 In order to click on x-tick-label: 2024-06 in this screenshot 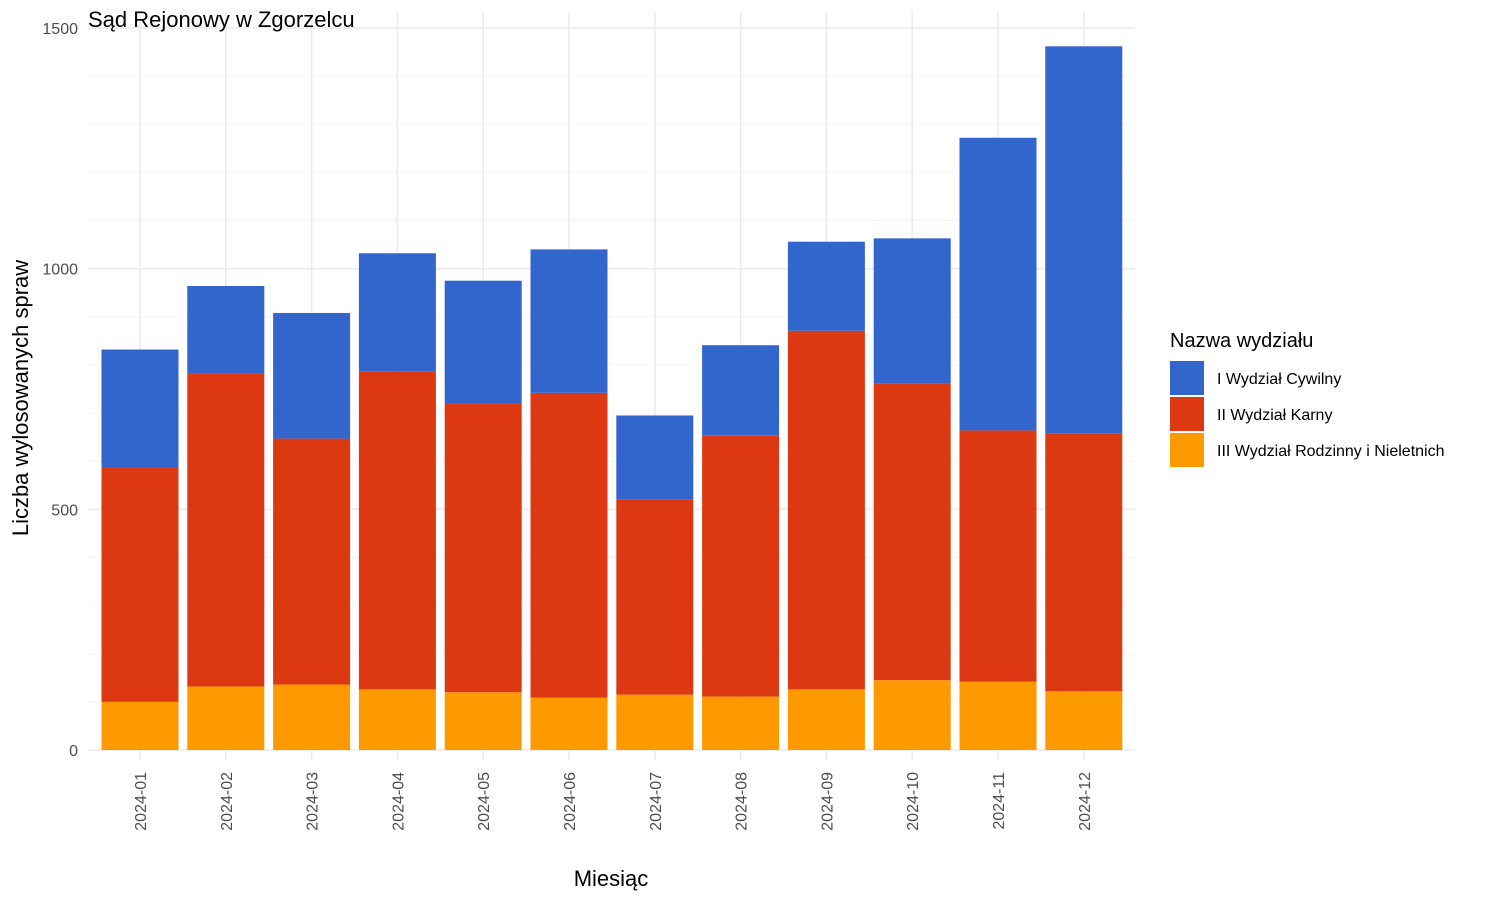, I will do `click(570, 801)`.